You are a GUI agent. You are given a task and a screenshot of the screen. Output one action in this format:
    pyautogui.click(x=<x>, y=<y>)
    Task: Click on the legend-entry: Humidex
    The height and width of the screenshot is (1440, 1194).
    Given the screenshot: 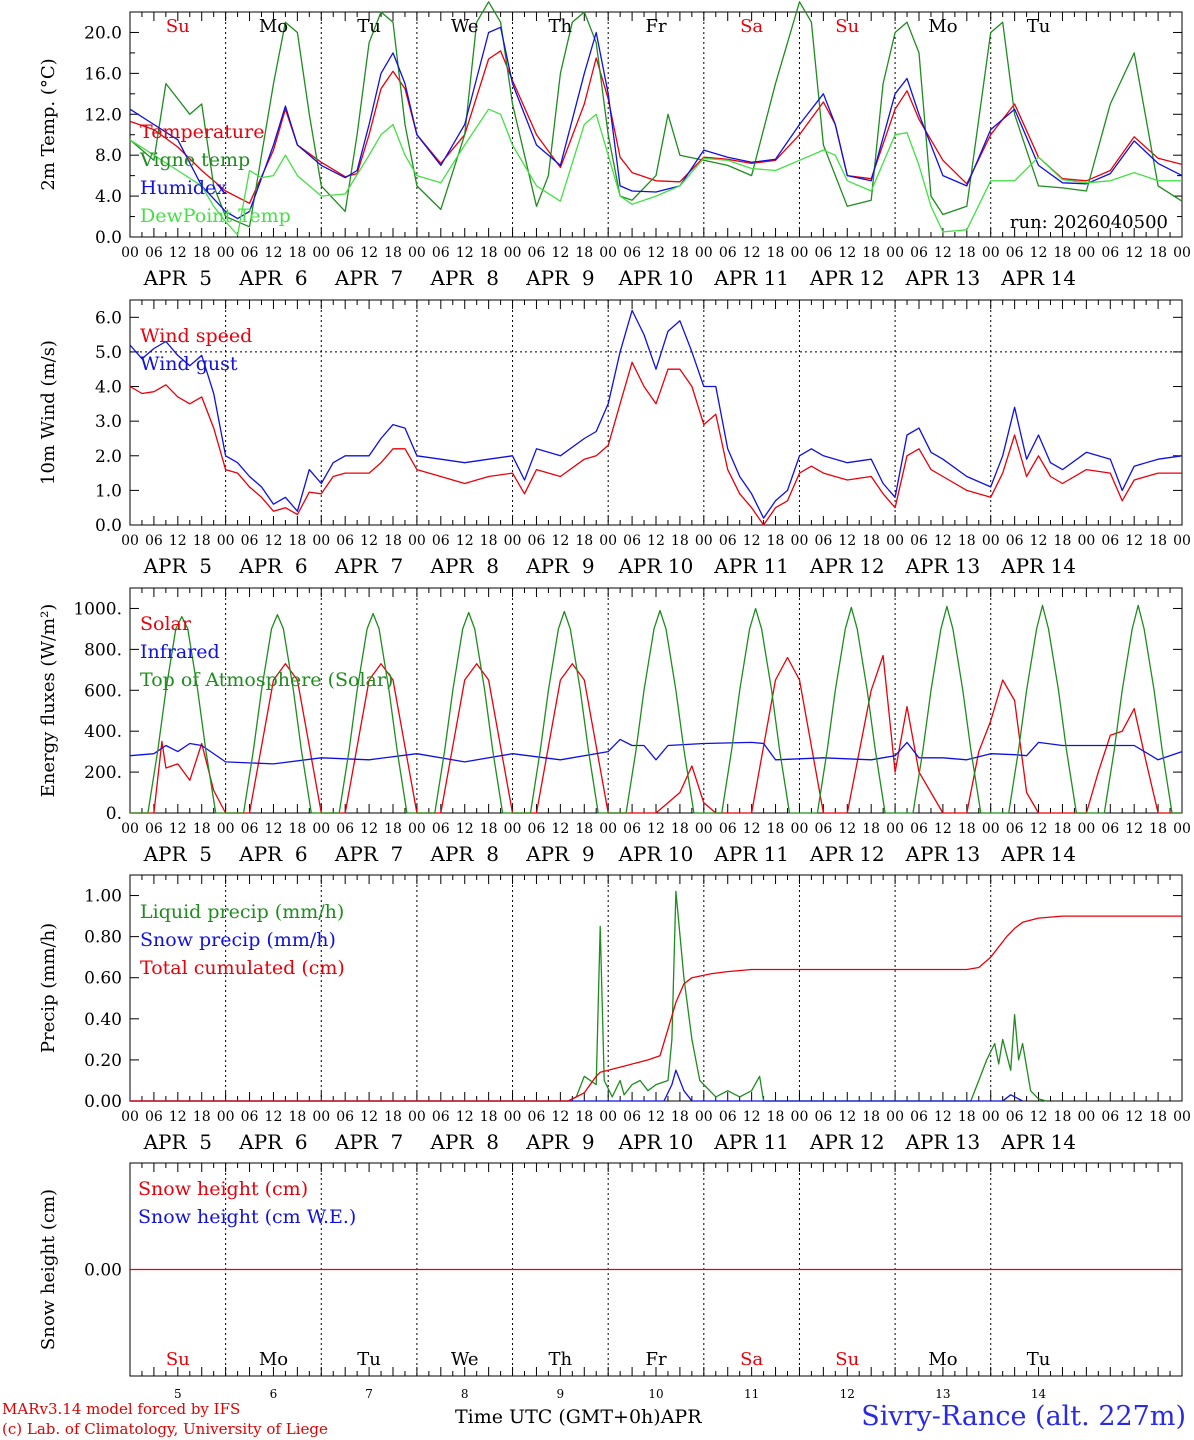 What is the action you would take?
    pyautogui.click(x=183, y=188)
    